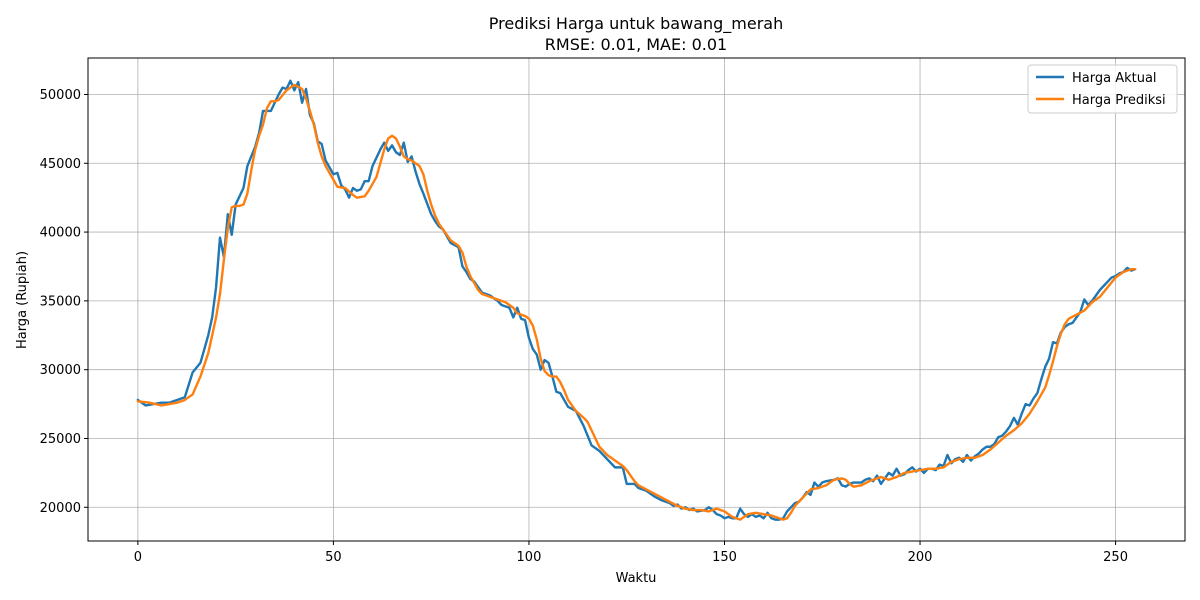 The width and height of the screenshot is (1200, 600). What do you see at coordinates (60, 233) in the screenshot?
I see `y-tick-label: 40000` at bounding box center [60, 233].